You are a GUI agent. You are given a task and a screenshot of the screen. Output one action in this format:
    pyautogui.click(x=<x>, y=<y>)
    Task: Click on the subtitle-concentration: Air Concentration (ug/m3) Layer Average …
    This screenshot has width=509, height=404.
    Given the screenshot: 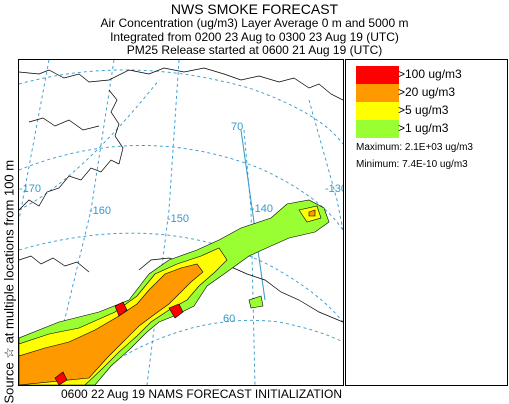 What is the action you would take?
    pyautogui.click(x=254, y=23)
    